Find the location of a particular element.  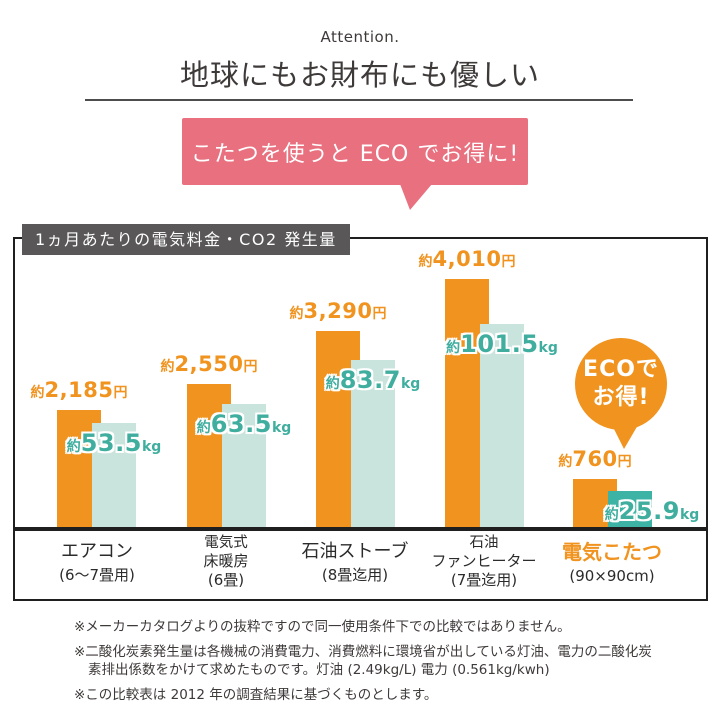

category-label-line: 床暖房 is located at coordinates (226, 561).